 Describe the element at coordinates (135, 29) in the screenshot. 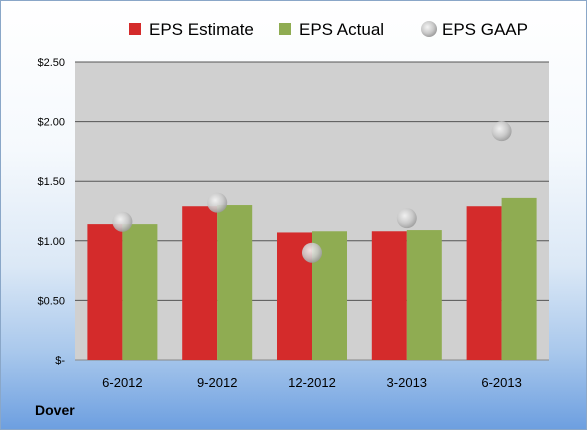

I see `eps-estimate-legend-swatch` at that location.